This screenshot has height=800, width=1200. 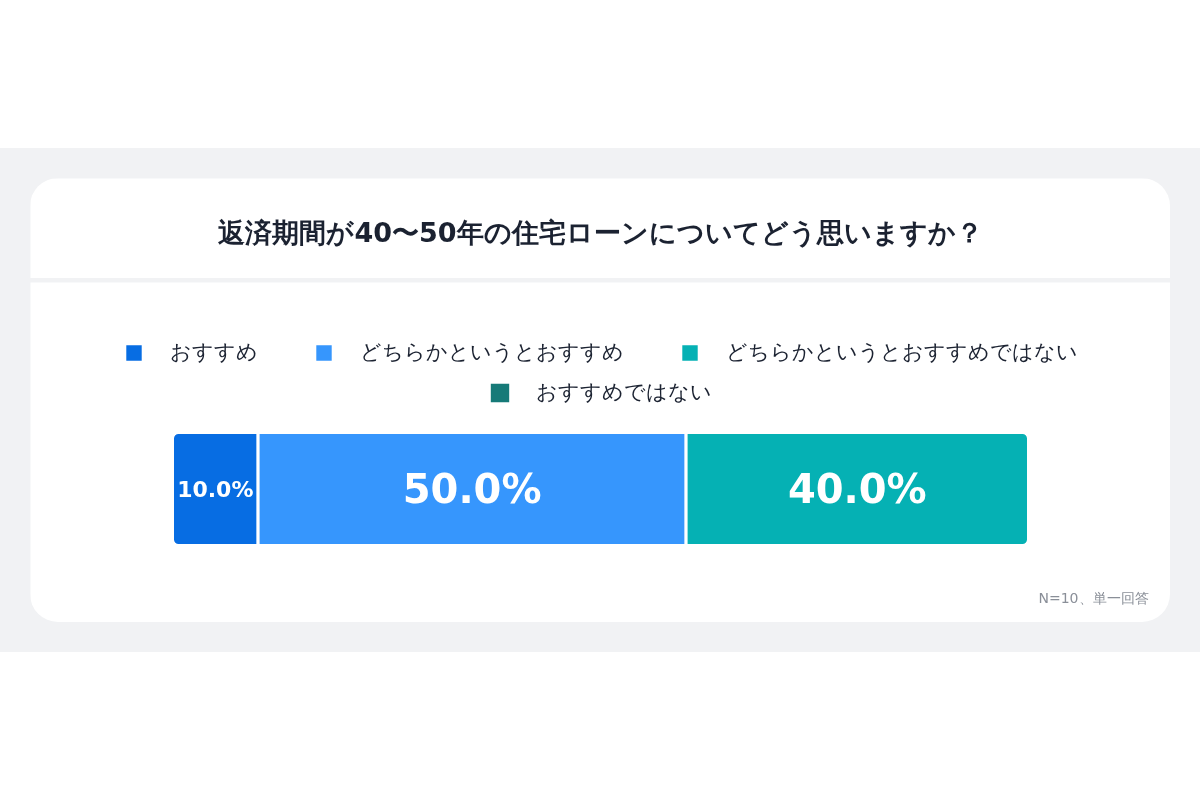 I want to click on data-label: 40.0%, so click(x=857, y=489).